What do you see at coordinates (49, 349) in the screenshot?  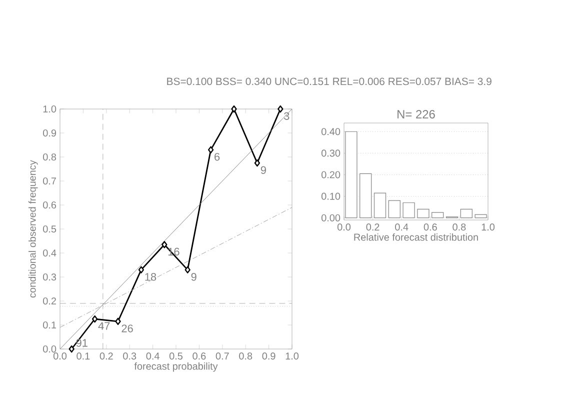 I see `y-tick-label: 0.0` at bounding box center [49, 349].